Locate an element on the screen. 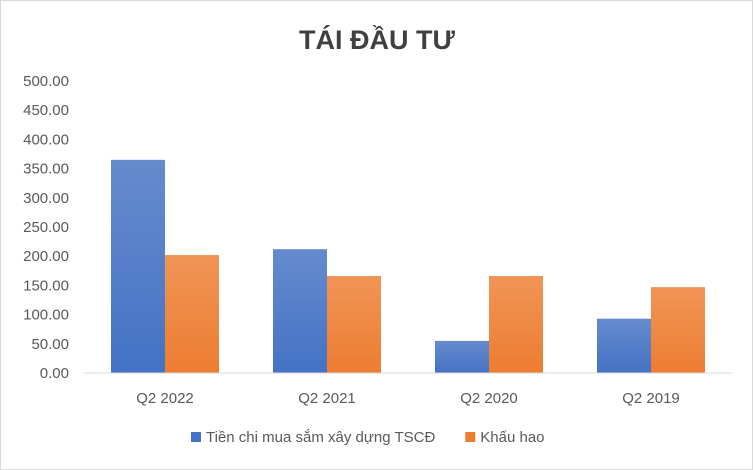  y-tick-label: 450.00 is located at coordinates (46, 110).